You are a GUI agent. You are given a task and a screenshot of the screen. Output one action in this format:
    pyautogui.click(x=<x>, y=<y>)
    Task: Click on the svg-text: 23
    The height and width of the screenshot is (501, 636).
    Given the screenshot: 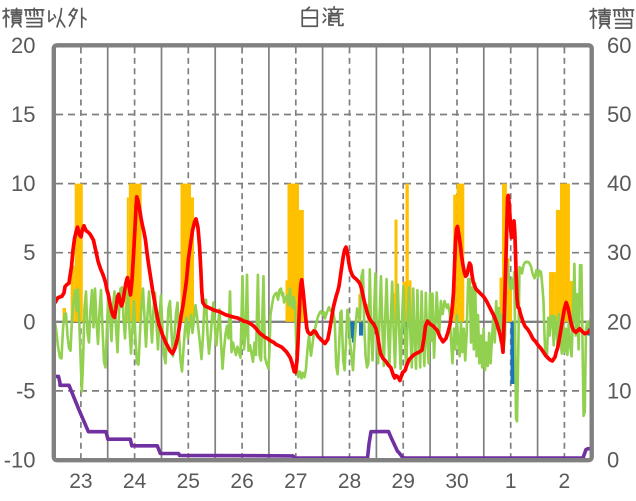 What is the action you would take?
    pyautogui.click(x=80, y=481)
    